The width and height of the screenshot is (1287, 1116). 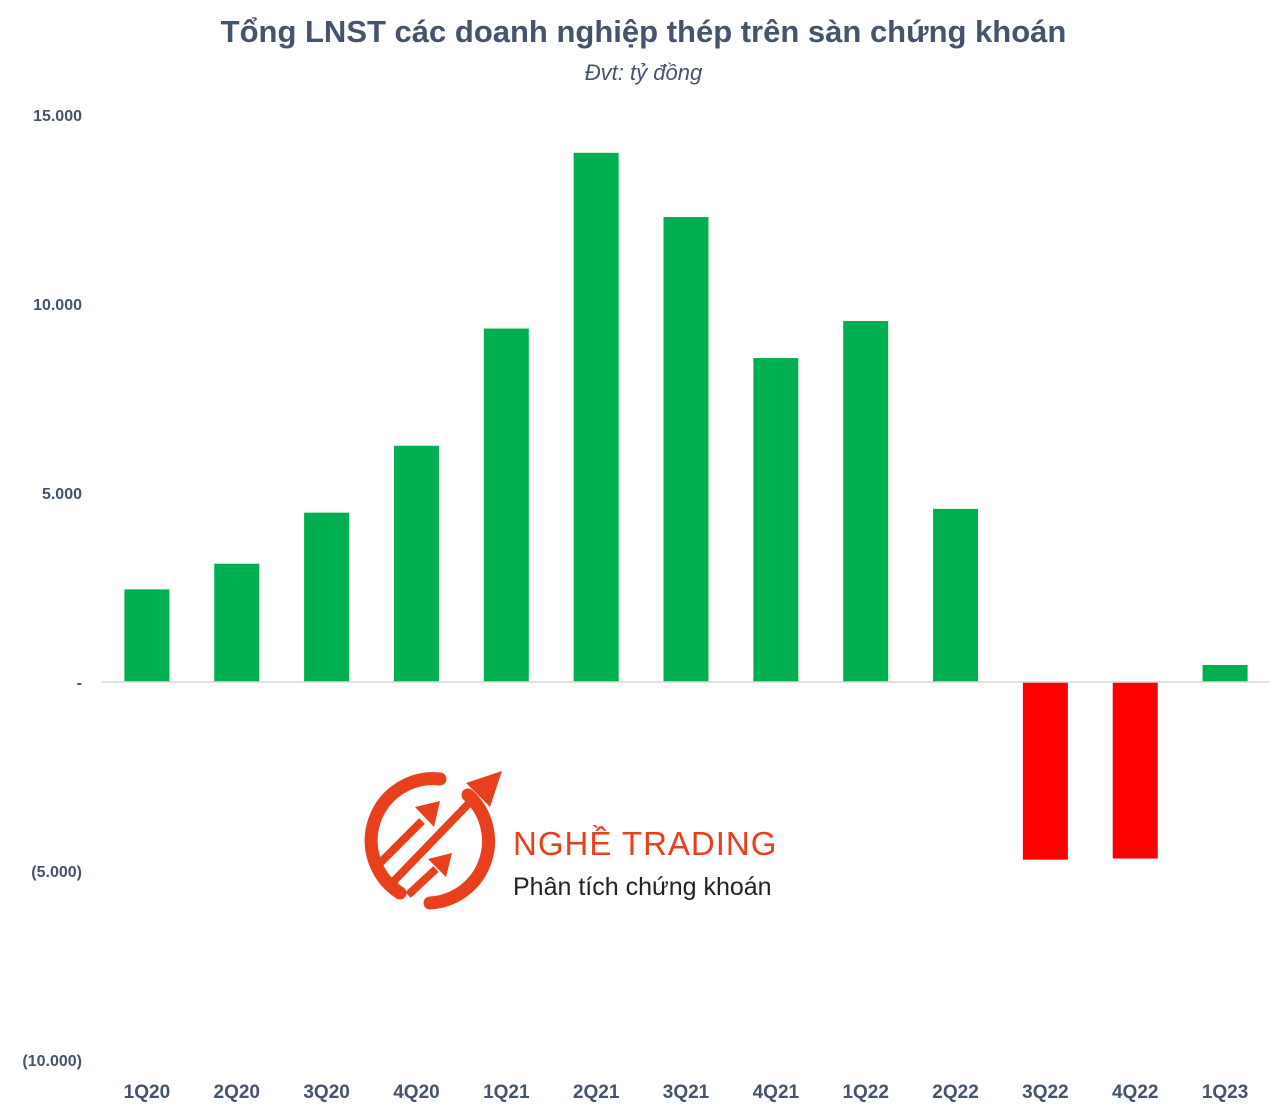 What do you see at coordinates (645, 843) in the screenshot?
I see `logo-brand: NGHỀ TRADING` at bounding box center [645, 843].